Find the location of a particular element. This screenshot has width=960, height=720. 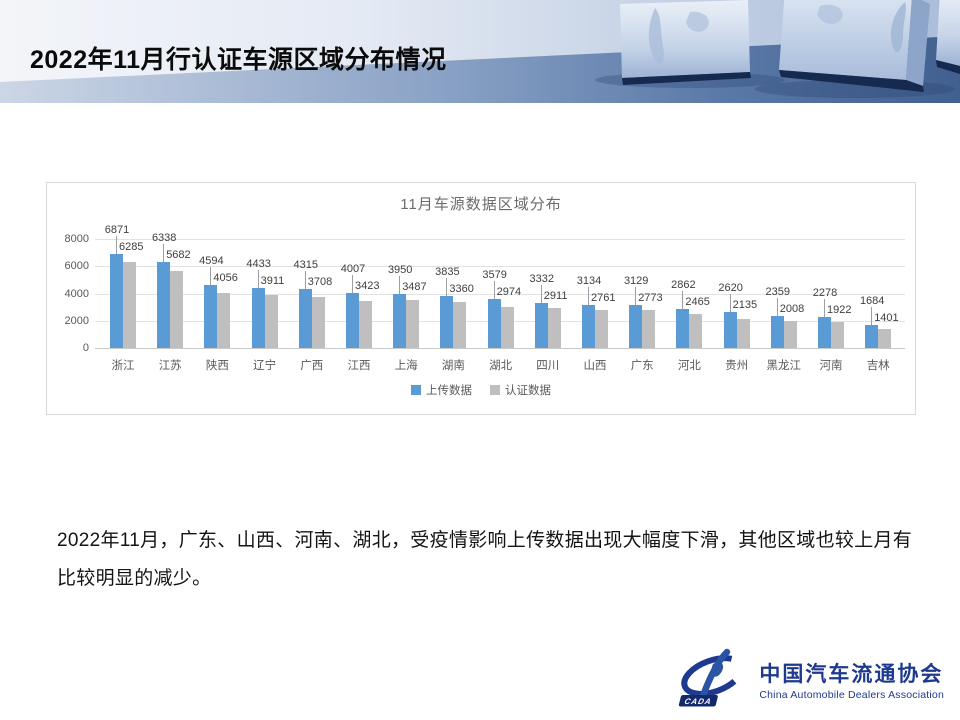

data-label-上传数据: 2278 is located at coordinates (825, 292).